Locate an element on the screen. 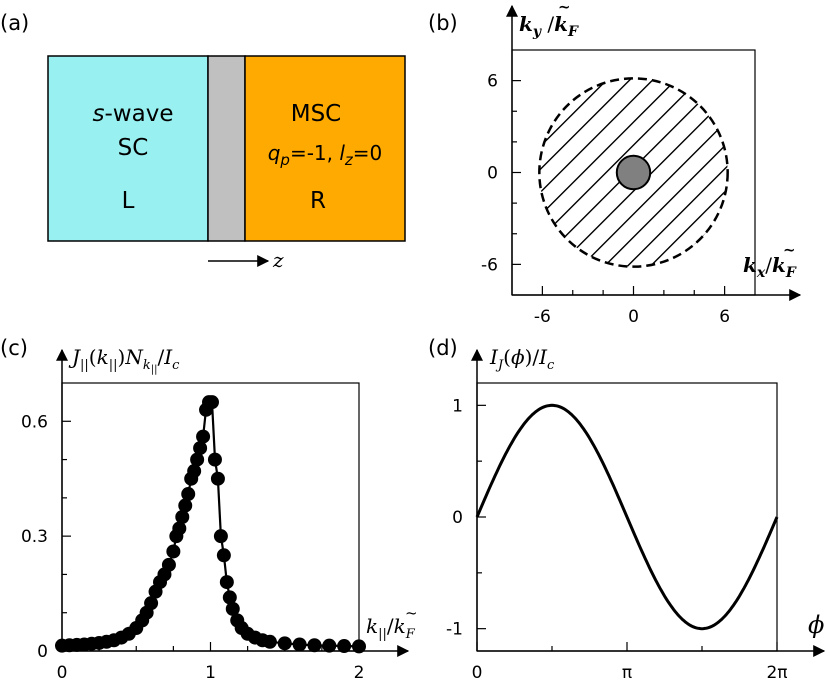  panel-d-label: (d) is located at coordinates (443, 348).